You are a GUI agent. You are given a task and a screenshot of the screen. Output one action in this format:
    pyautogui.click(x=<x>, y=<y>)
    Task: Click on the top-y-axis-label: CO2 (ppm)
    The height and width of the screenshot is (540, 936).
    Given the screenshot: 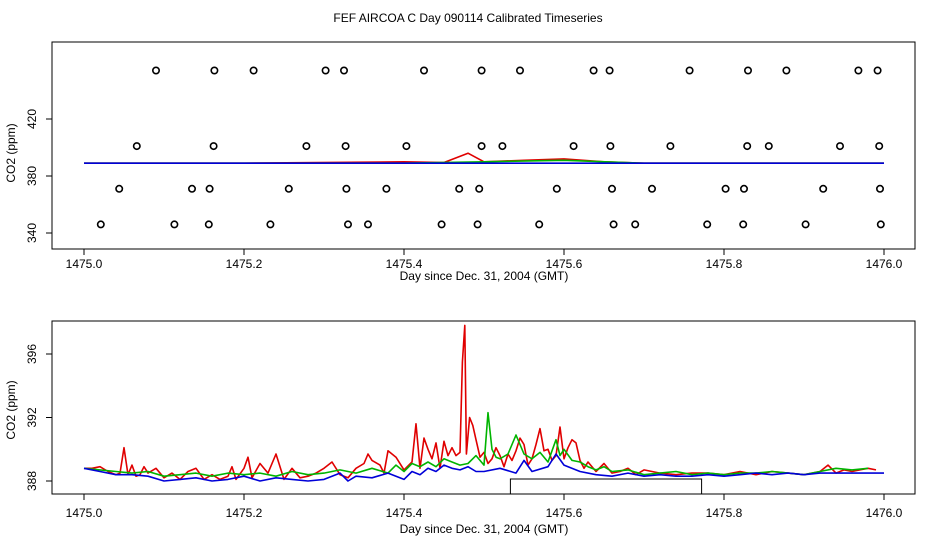 What is the action you would take?
    pyautogui.click(x=11, y=152)
    